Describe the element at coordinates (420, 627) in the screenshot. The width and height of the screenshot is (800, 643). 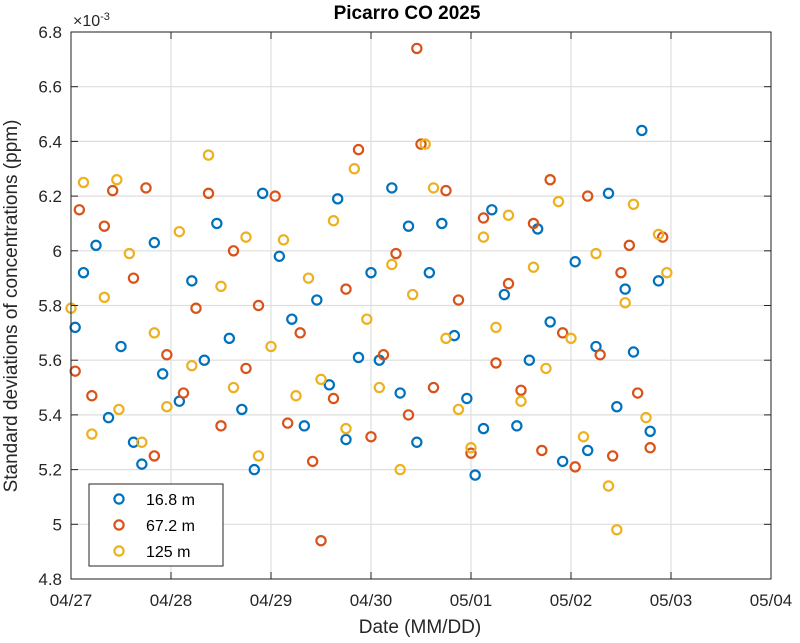
I see `x-axis-label: Date (MM/DD)` at that location.